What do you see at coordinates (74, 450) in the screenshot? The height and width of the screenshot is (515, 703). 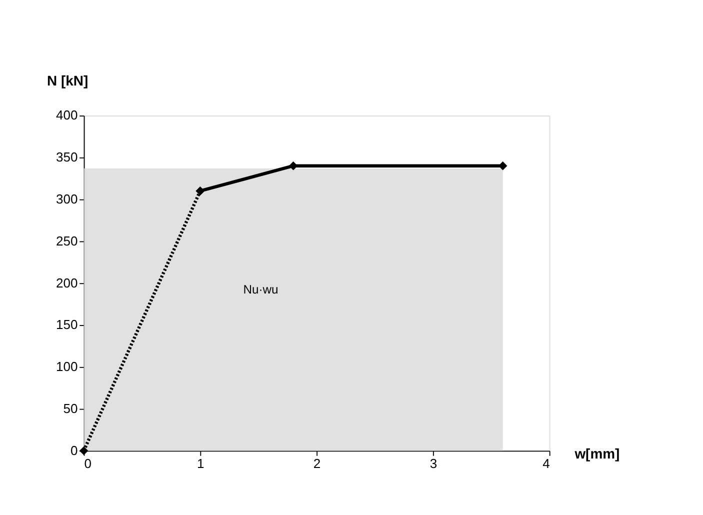 I see `y-tick-label: 0` at bounding box center [74, 450].